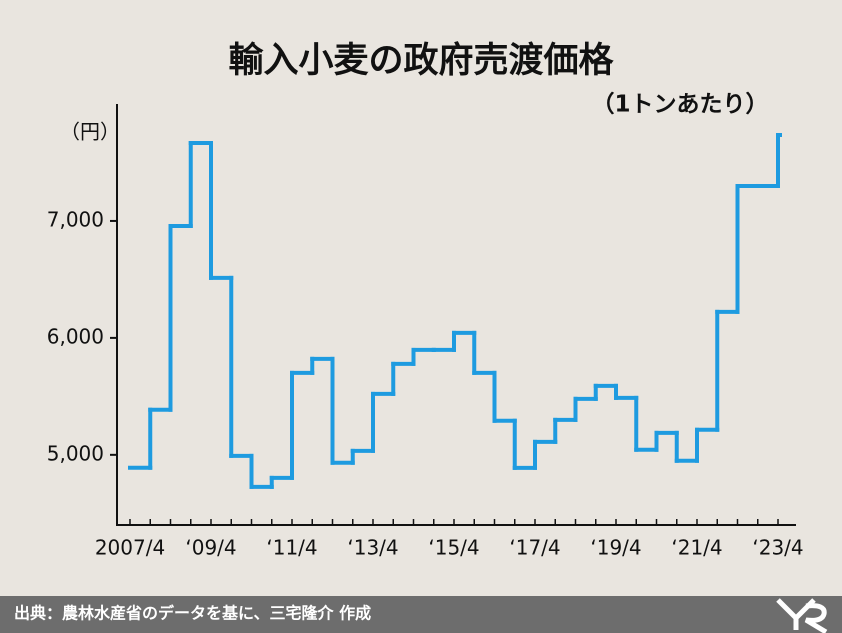  What do you see at coordinates (75, 336) in the screenshot?
I see `y-tick-label: 6,000` at bounding box center [75, 336].